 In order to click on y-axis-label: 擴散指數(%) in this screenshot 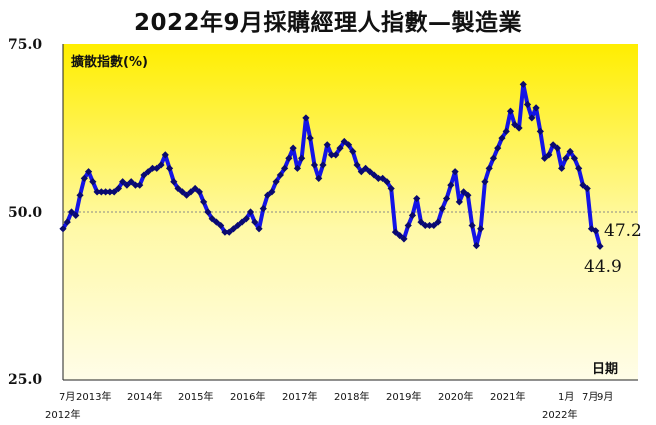, I will do `click(109, 62)`.